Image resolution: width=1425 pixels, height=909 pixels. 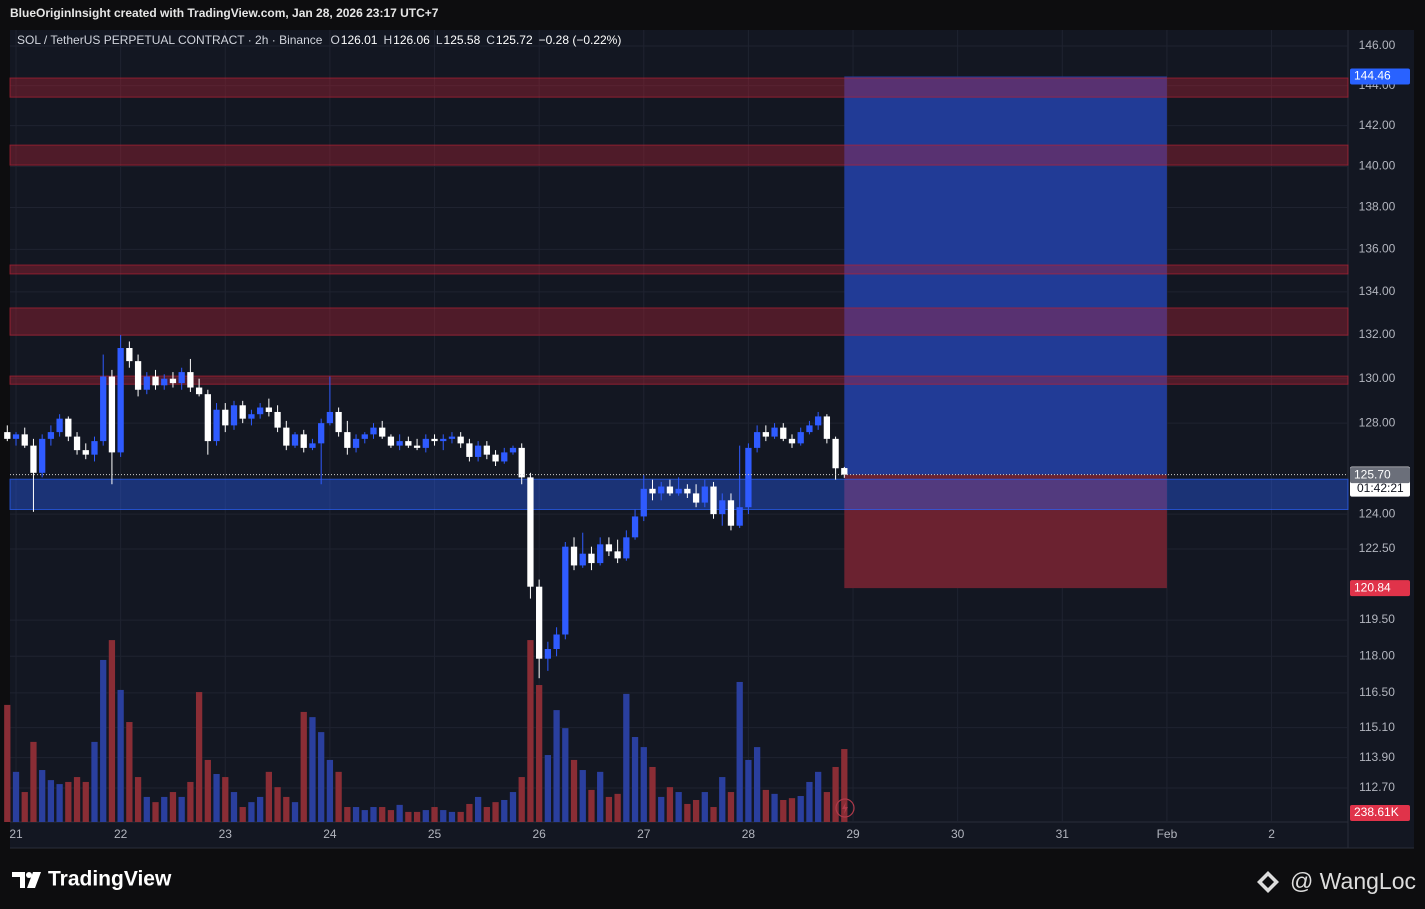 I want to click on price-label: 120.84, so click(x=1372, y=587).